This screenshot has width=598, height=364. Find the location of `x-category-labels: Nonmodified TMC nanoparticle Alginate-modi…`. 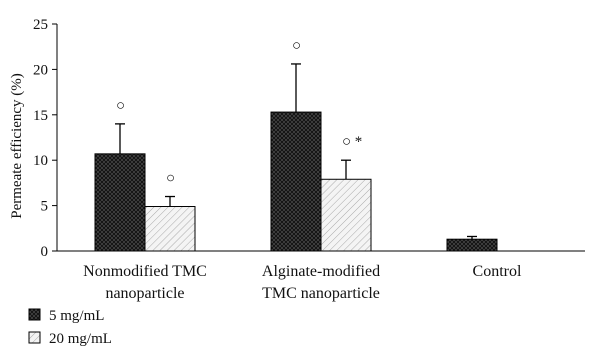

x-category-labels: Nonmodified TMC nanoparticle Alginate-modi… is located at coordinates (302, 282).